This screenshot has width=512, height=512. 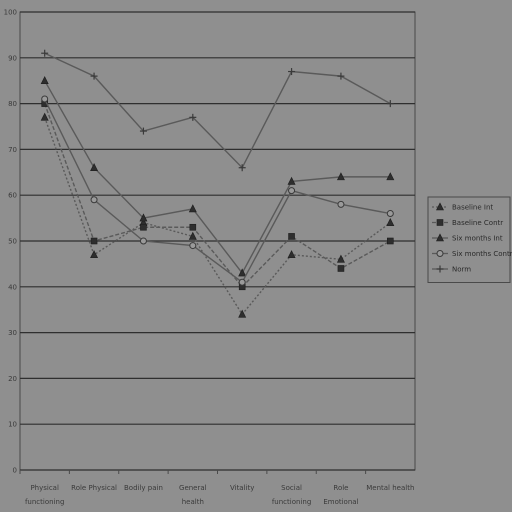 I want to click on y-tick-label: 50, so click(x=12, y=242).